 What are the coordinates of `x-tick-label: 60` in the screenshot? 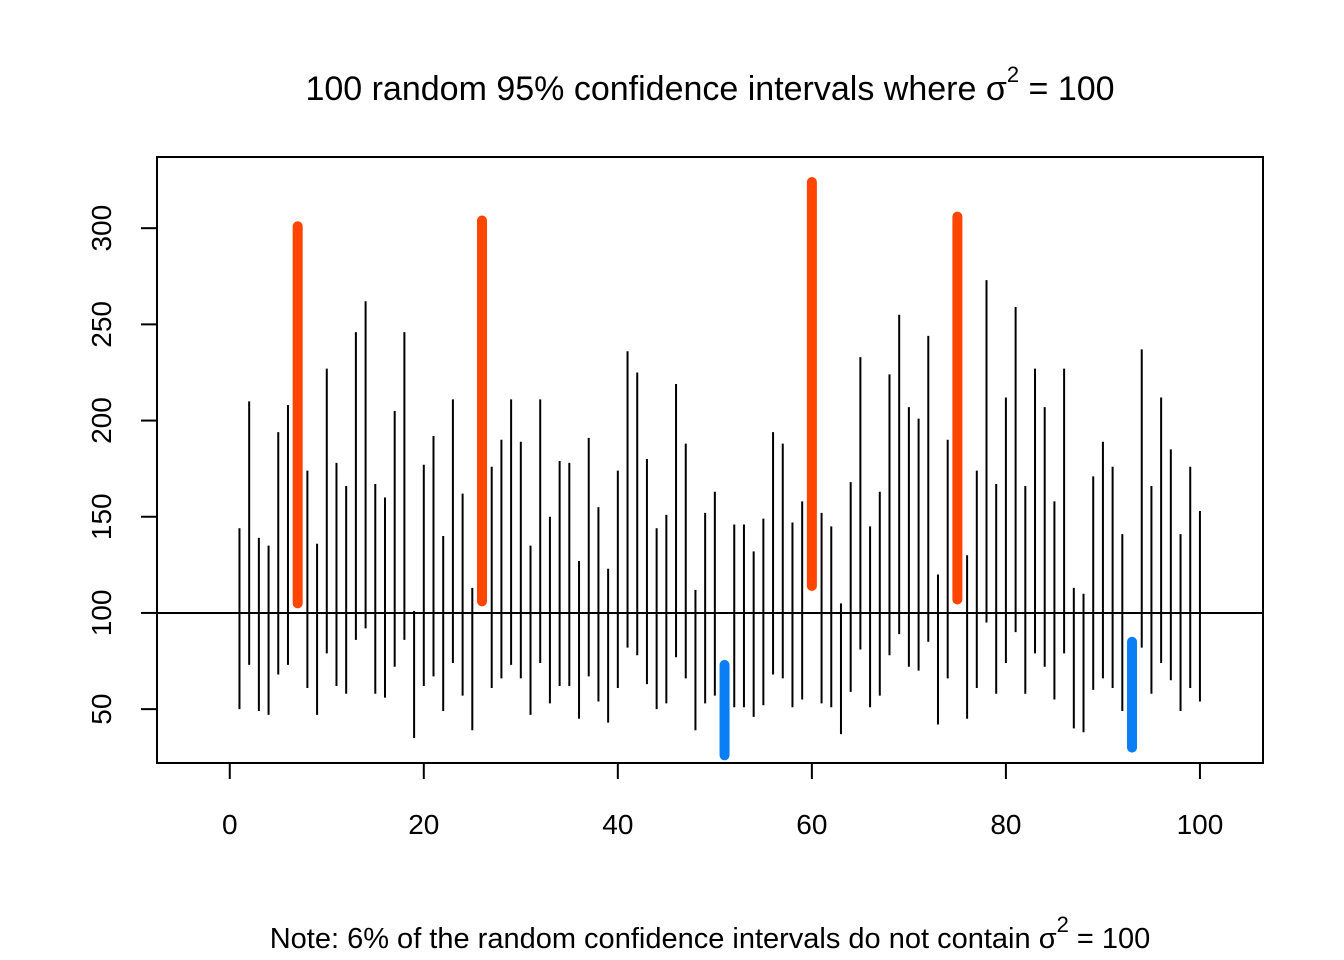 It's located at (811, 824).